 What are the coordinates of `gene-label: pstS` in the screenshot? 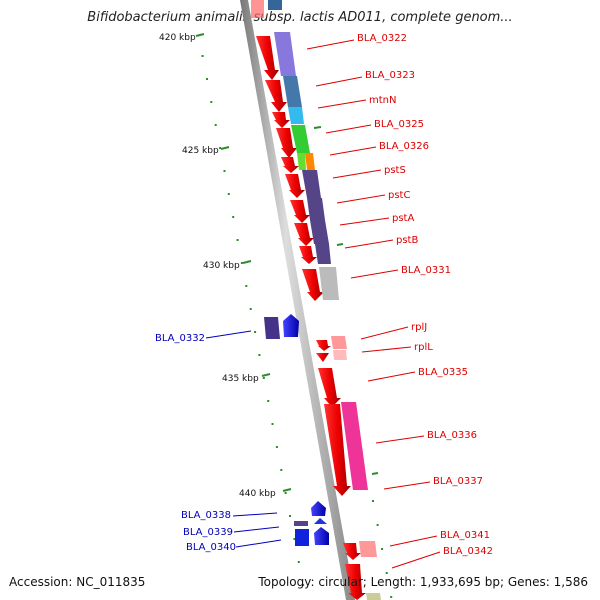 It's located at (395, 170).